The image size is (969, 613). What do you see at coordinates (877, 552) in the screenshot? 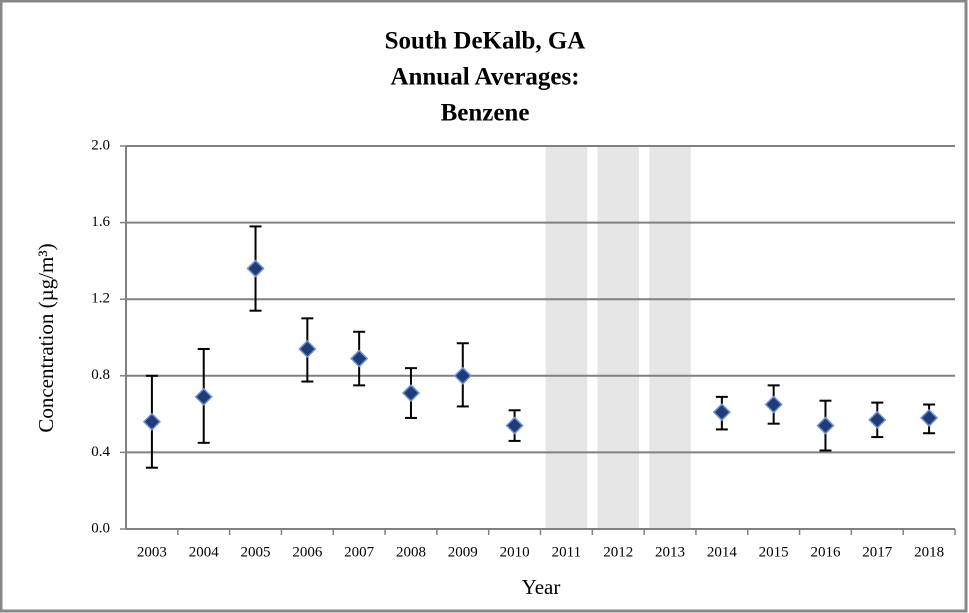
I see `x-tick-label: 2017` at bounding box center [877, 552].